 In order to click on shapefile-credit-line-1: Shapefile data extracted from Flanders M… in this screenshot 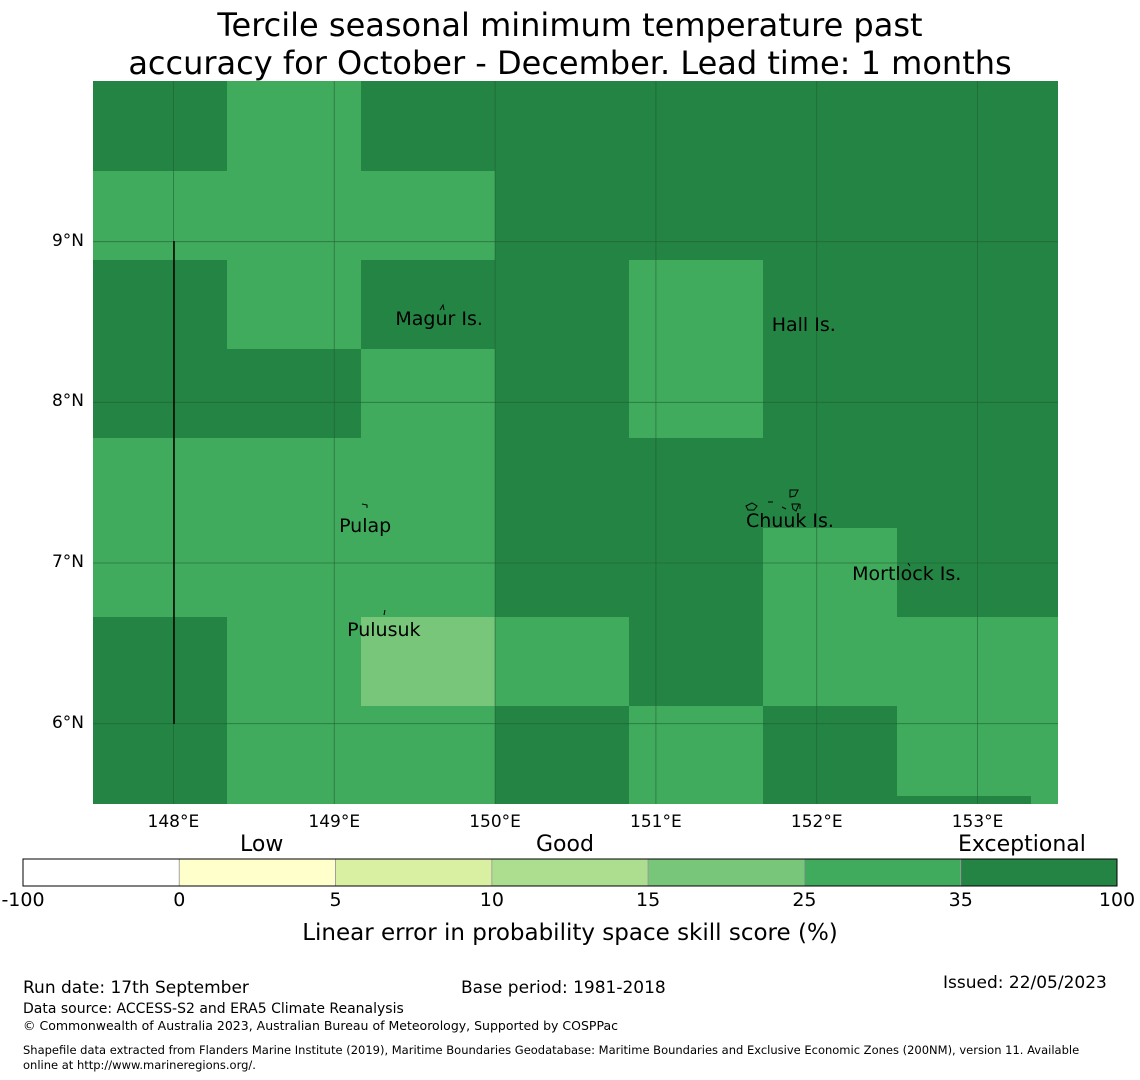, I will do `click(551, 1050)`.